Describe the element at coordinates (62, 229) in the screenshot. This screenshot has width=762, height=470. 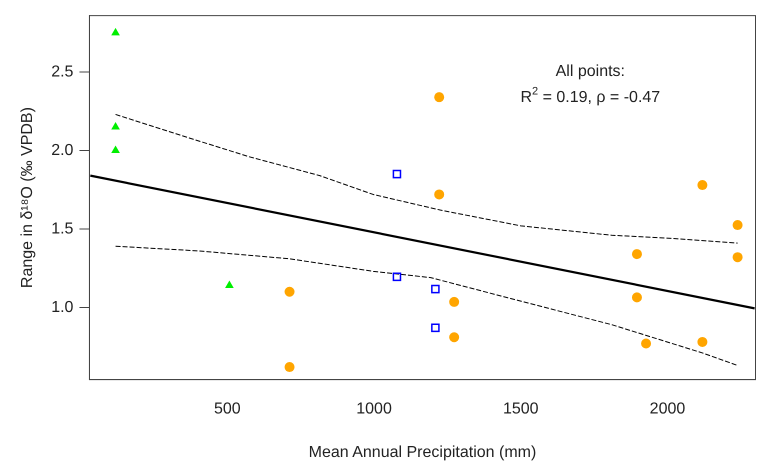
I see `y-tick-label: 1.5` at that location.